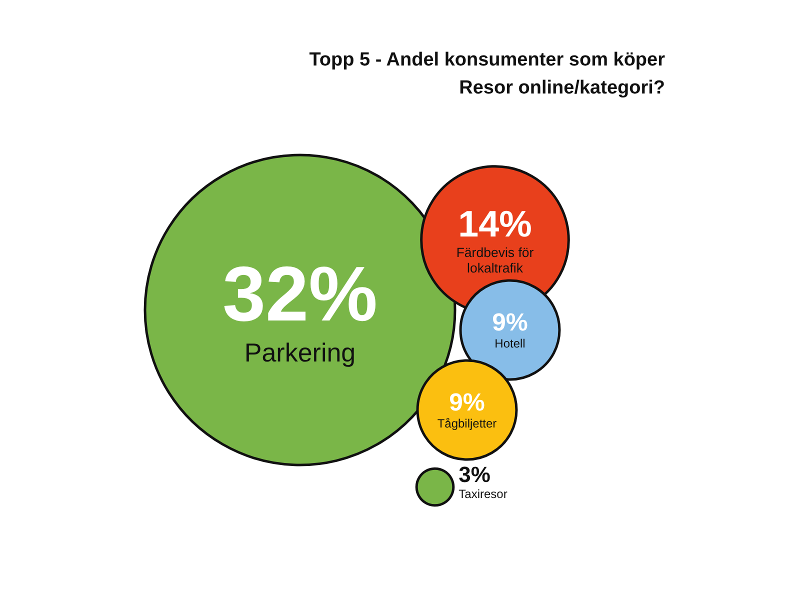 The width and height of the screenshot is (800, 600). Describe the element at coordinates (495, 224) in the screenshot. I see `data-label: 14%` at that location.